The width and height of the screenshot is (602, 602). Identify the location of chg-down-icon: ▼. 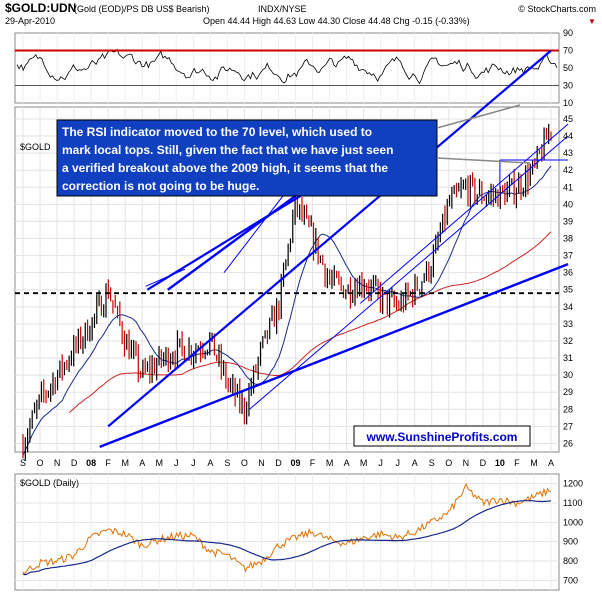
(592, 21).